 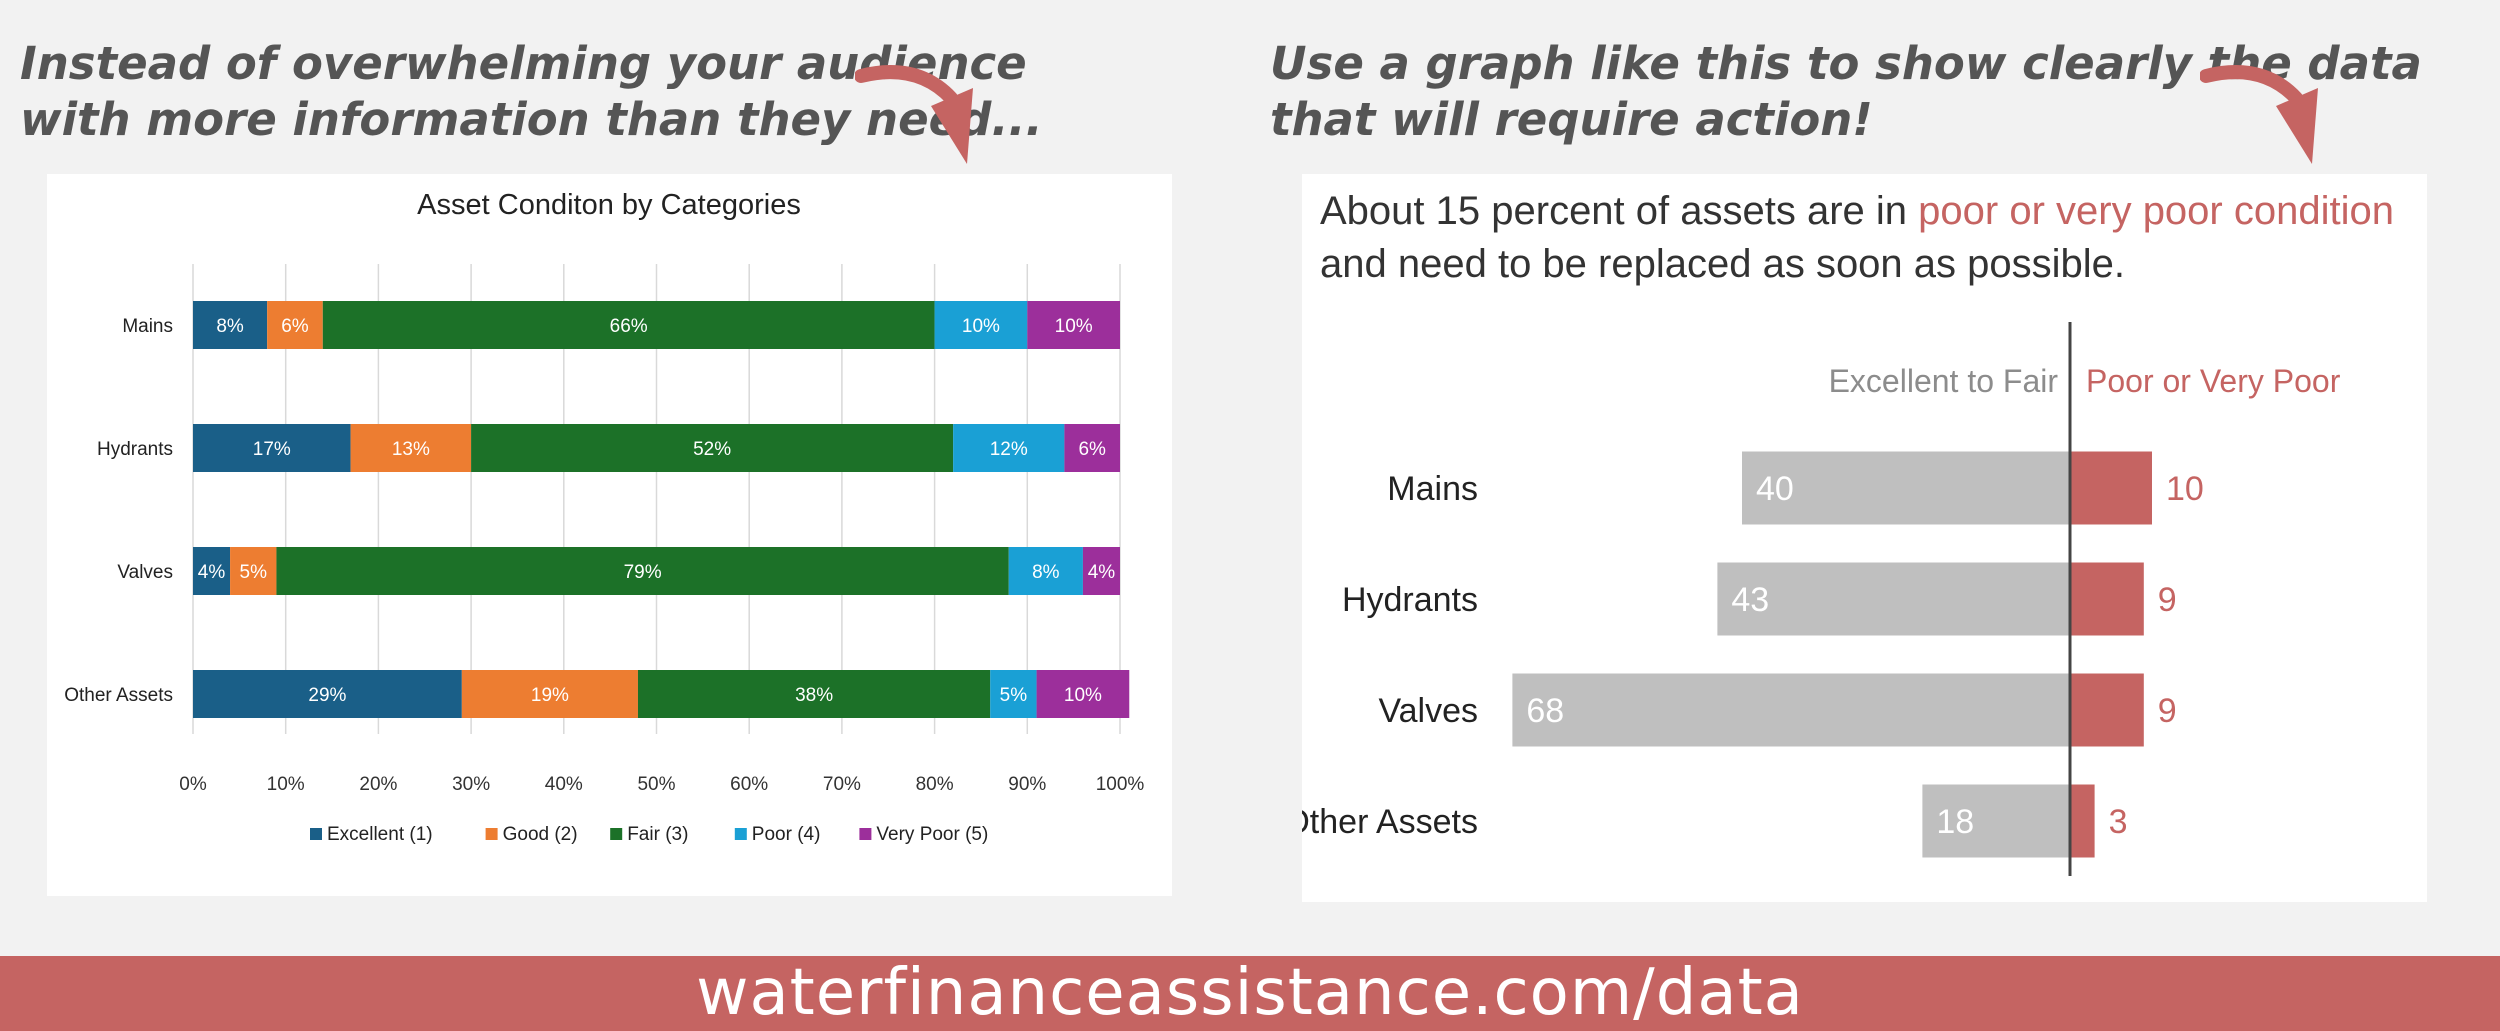 I want to click on x-tick-label: 90%, so click(x=1027, y=784).